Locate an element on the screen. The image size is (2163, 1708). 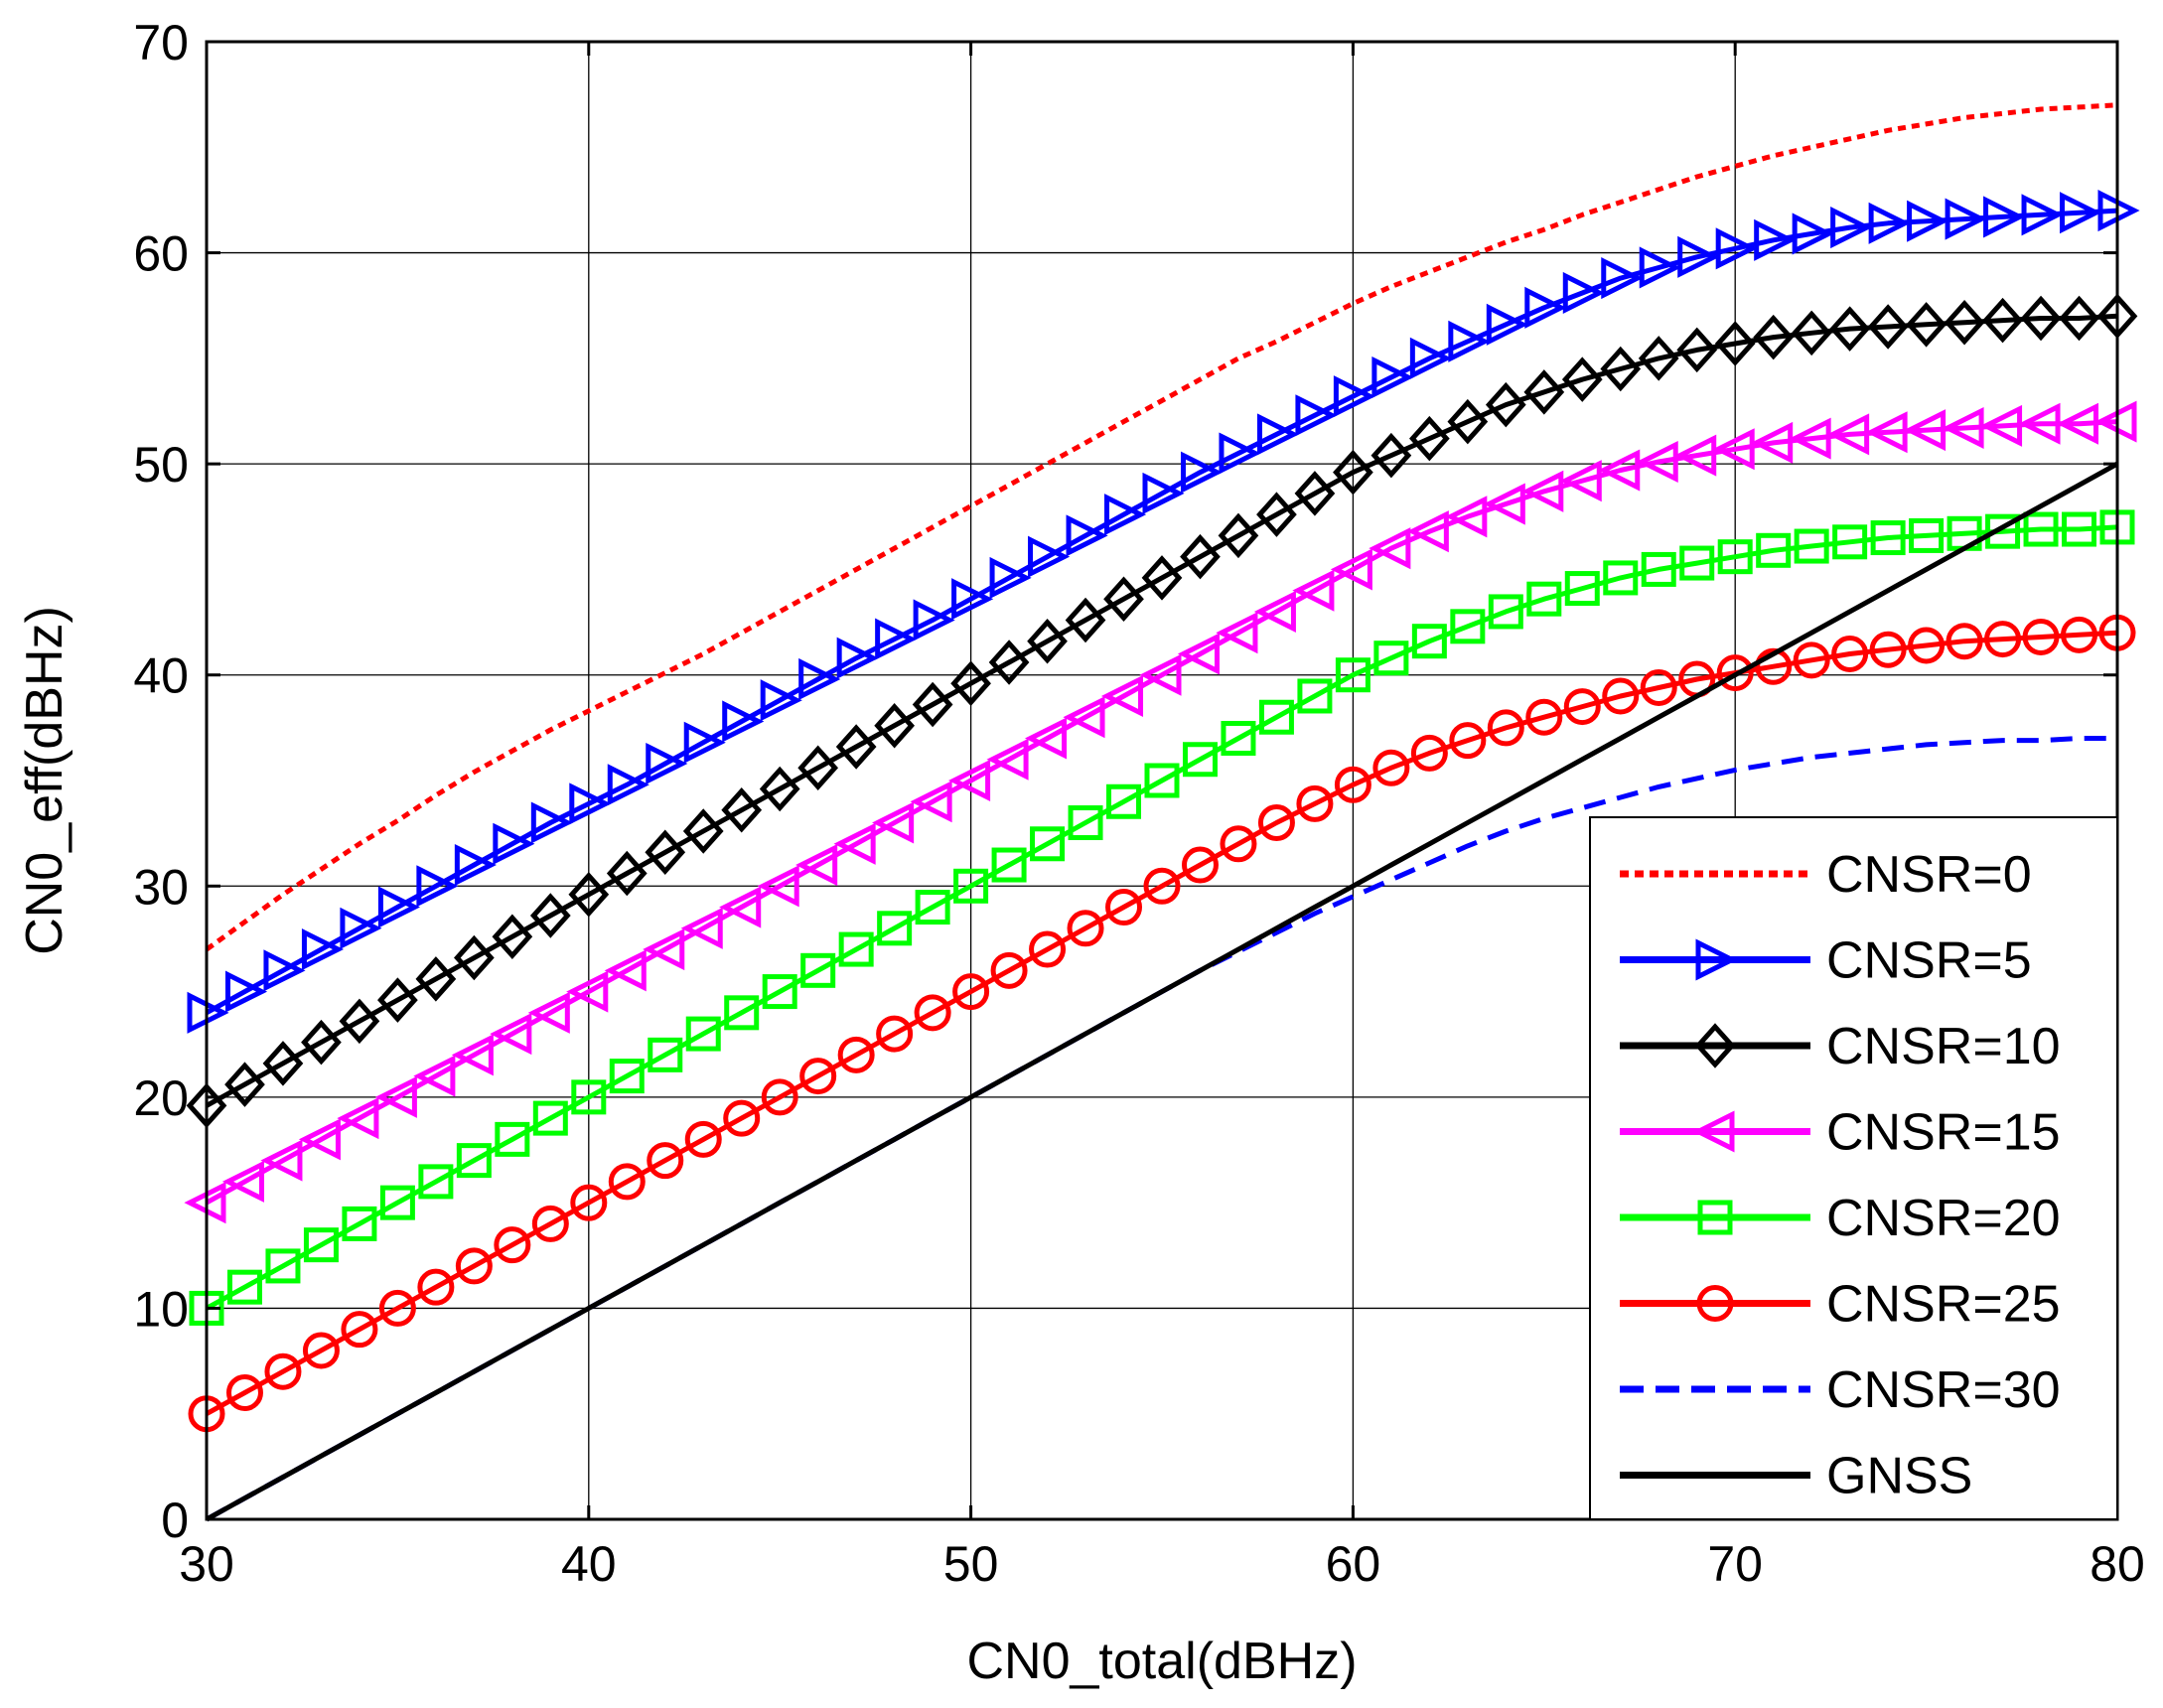
y-tick-label: 60 is located at coordinates (161, 254).